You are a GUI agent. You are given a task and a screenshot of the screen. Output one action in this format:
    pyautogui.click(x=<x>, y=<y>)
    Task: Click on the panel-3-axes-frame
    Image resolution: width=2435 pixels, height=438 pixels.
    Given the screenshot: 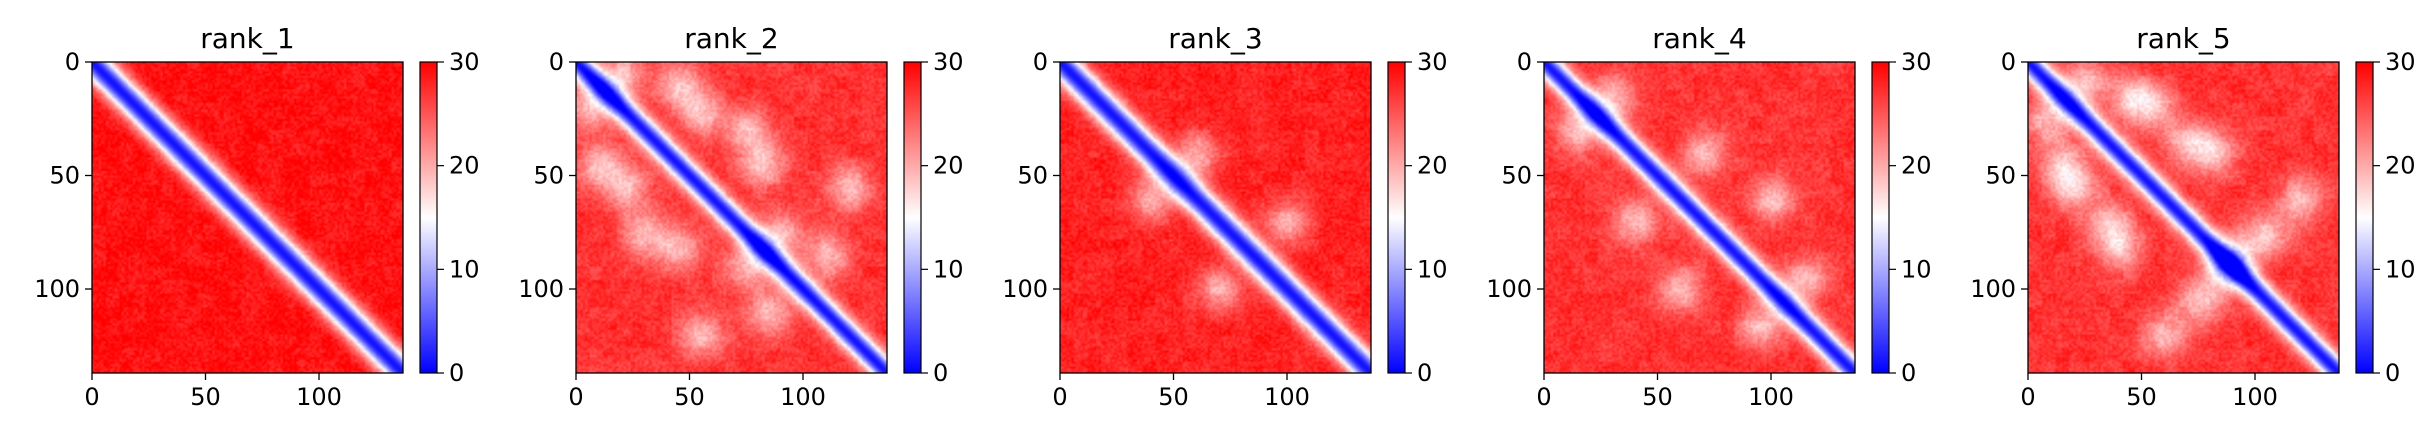 What is the action you would take?
    pyautogui.click(x=1215, y=217)
    